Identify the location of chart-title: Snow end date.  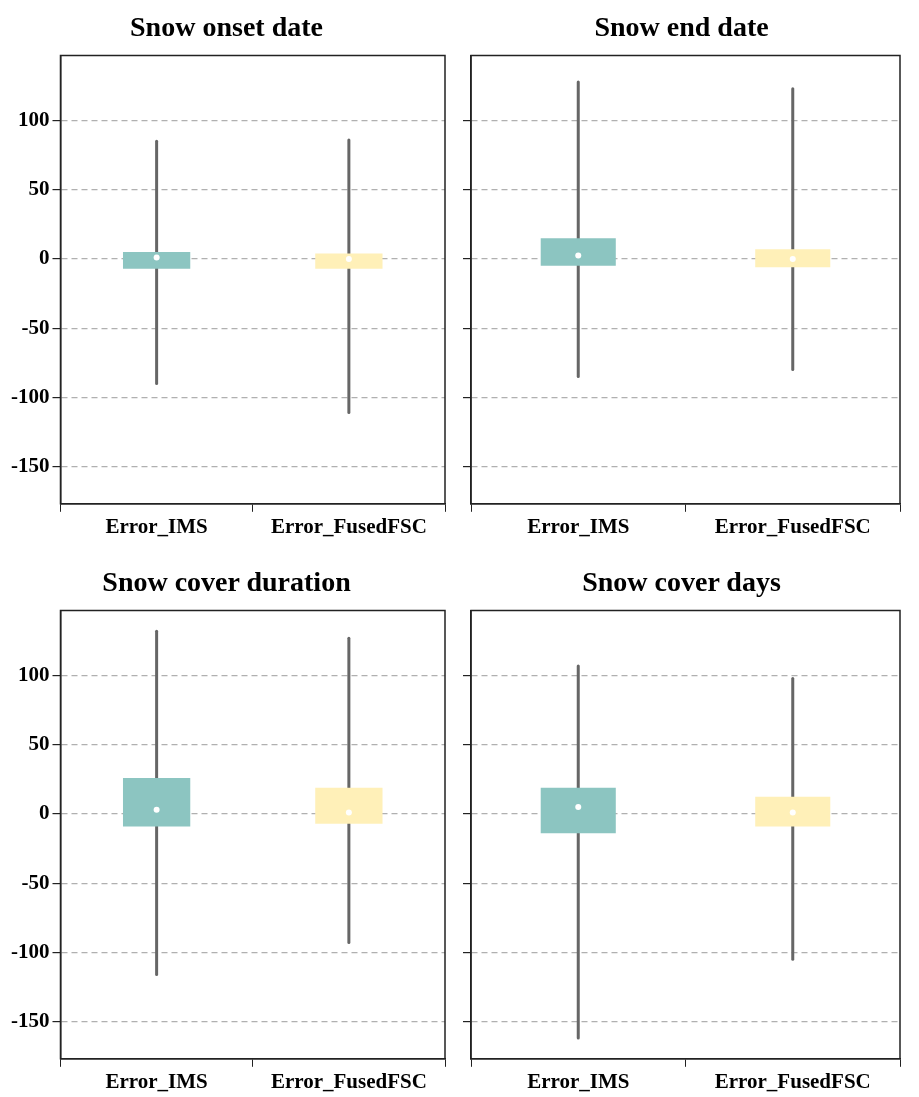
(681, 27).